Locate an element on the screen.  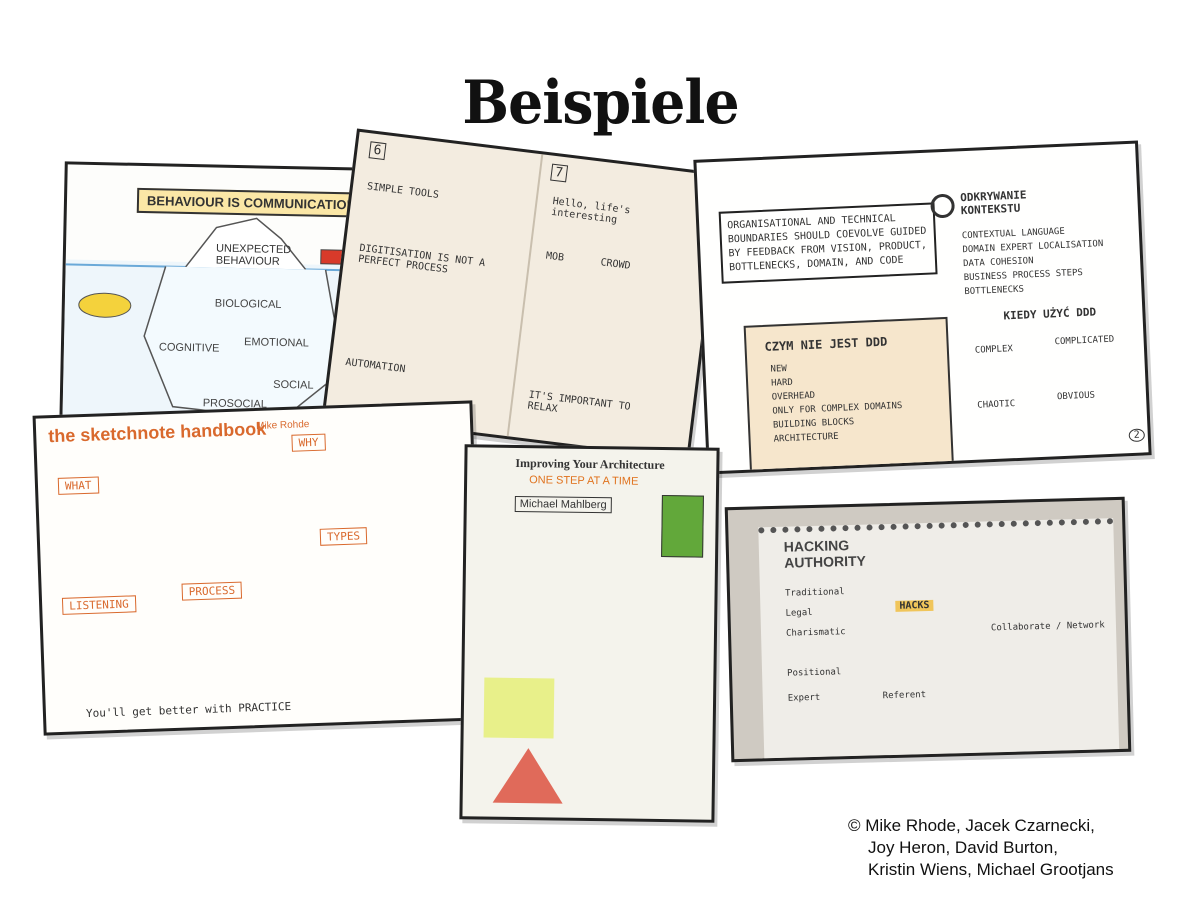
books-illustration is located at coordinates (682, 526).